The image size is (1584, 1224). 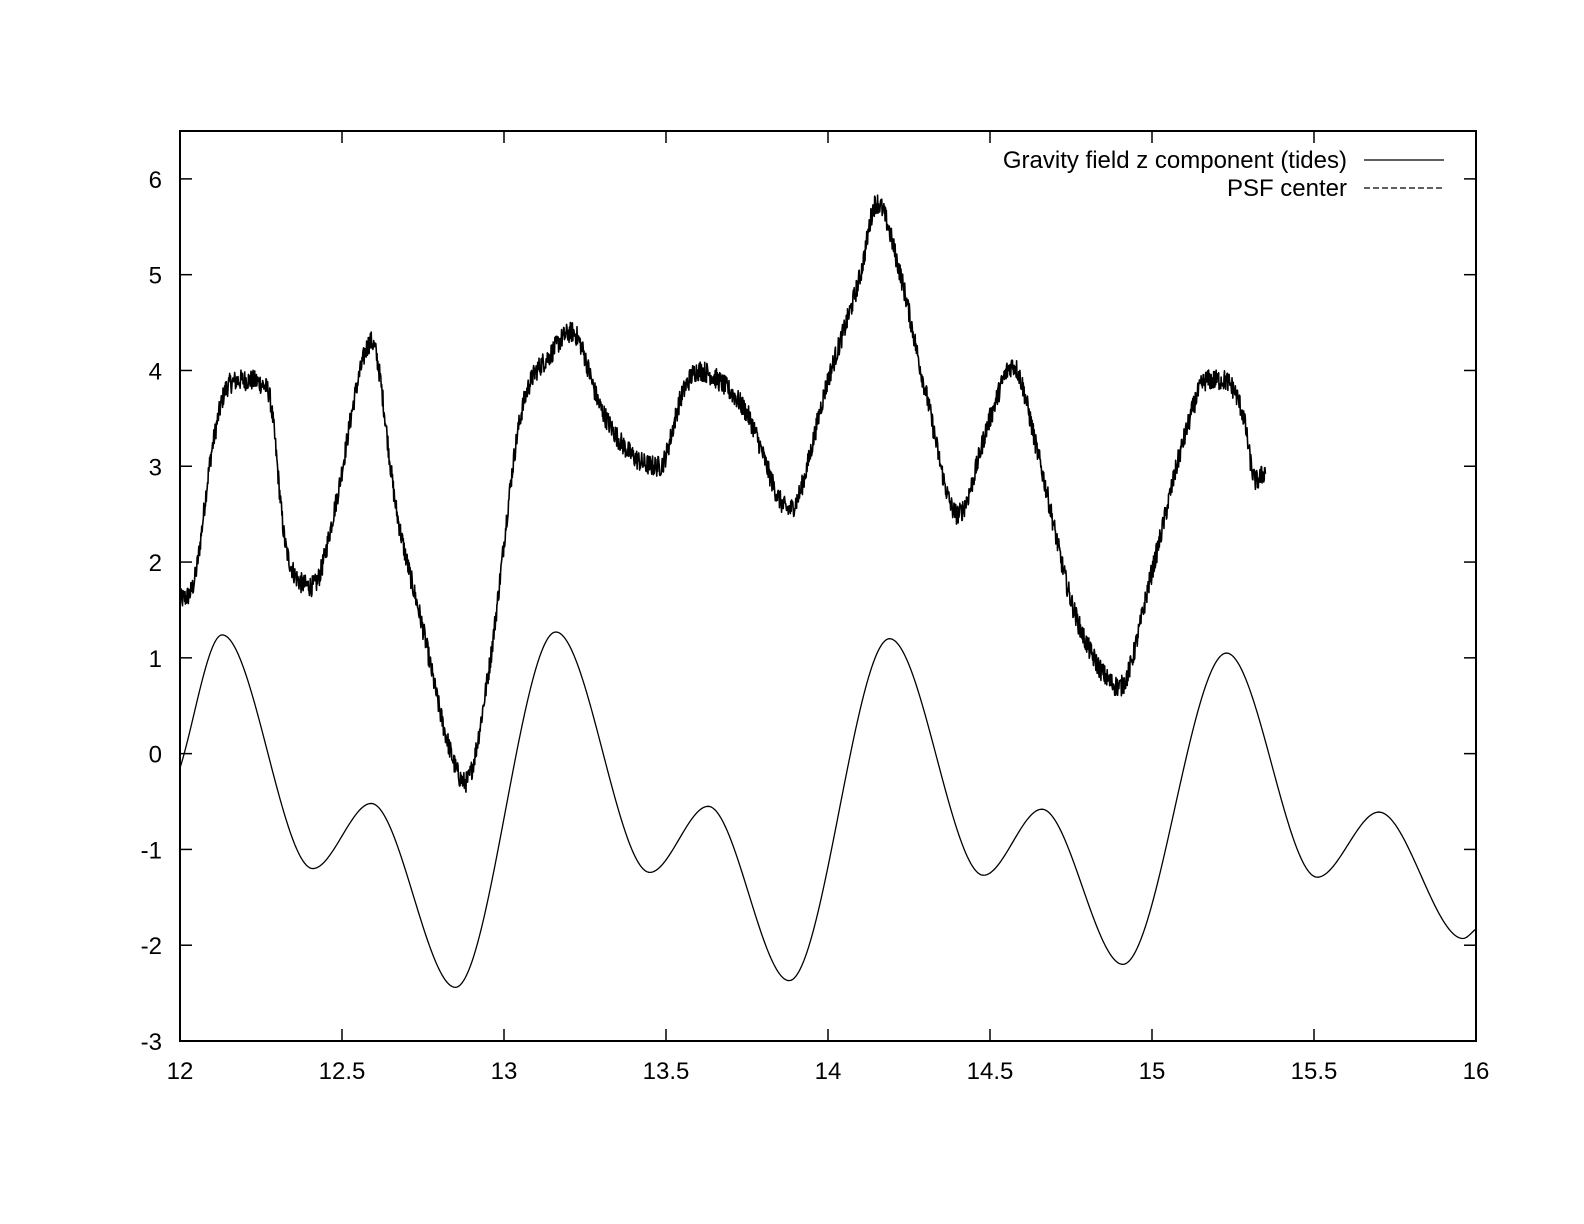 What do you see at coordinates (155, 276) in the screenshot?
I see `y-tick-label: 5` at bounding box center [155, 276].